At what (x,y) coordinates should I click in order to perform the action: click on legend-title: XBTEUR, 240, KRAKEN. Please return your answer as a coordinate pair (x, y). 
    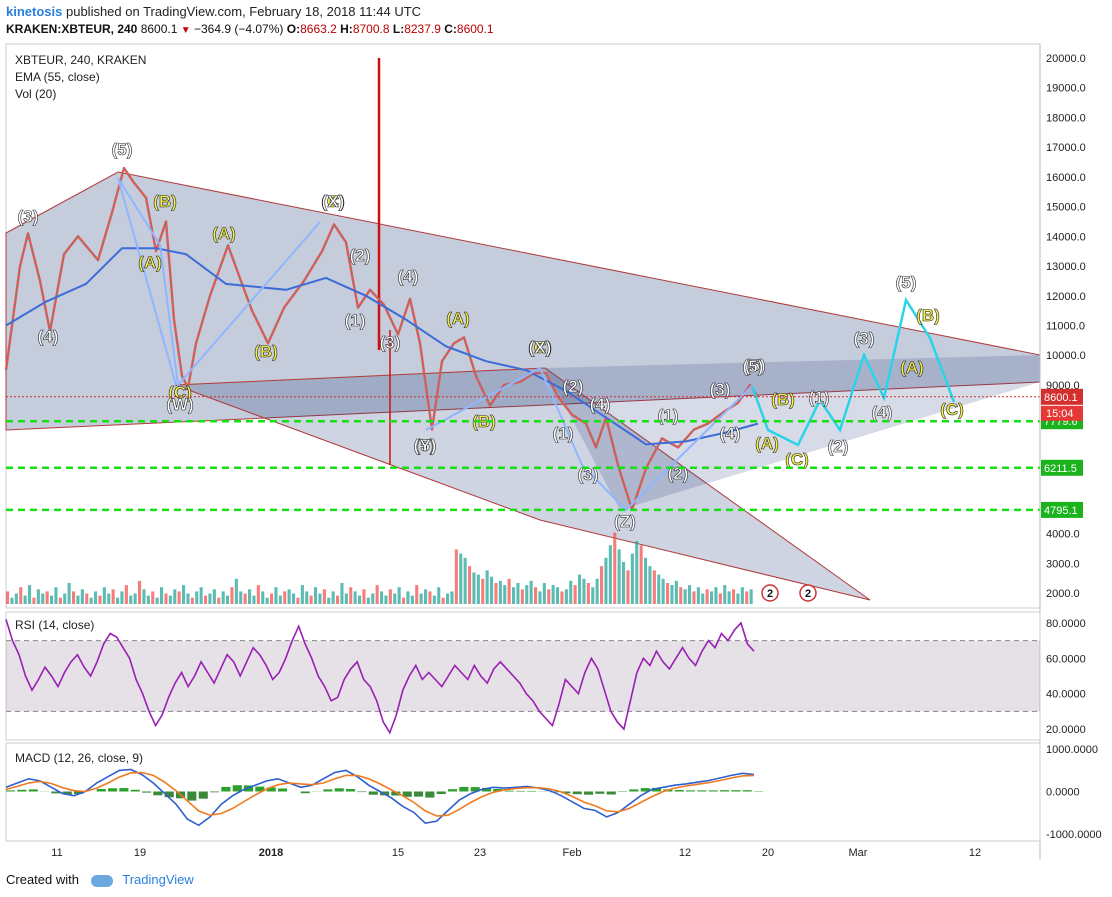
    Looking at the image, I should click on (80, 60).